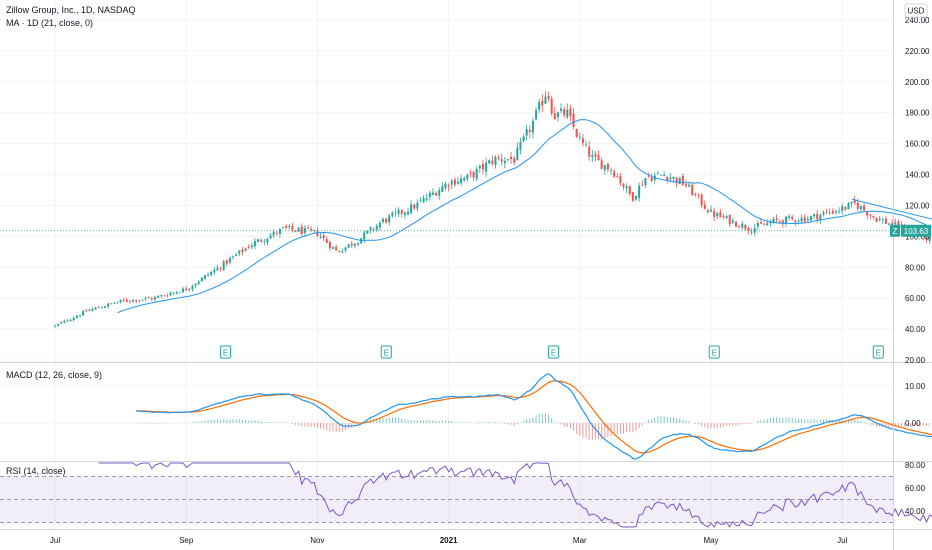  I want to click on price-tag-symbol-bg, so click(895, 230).